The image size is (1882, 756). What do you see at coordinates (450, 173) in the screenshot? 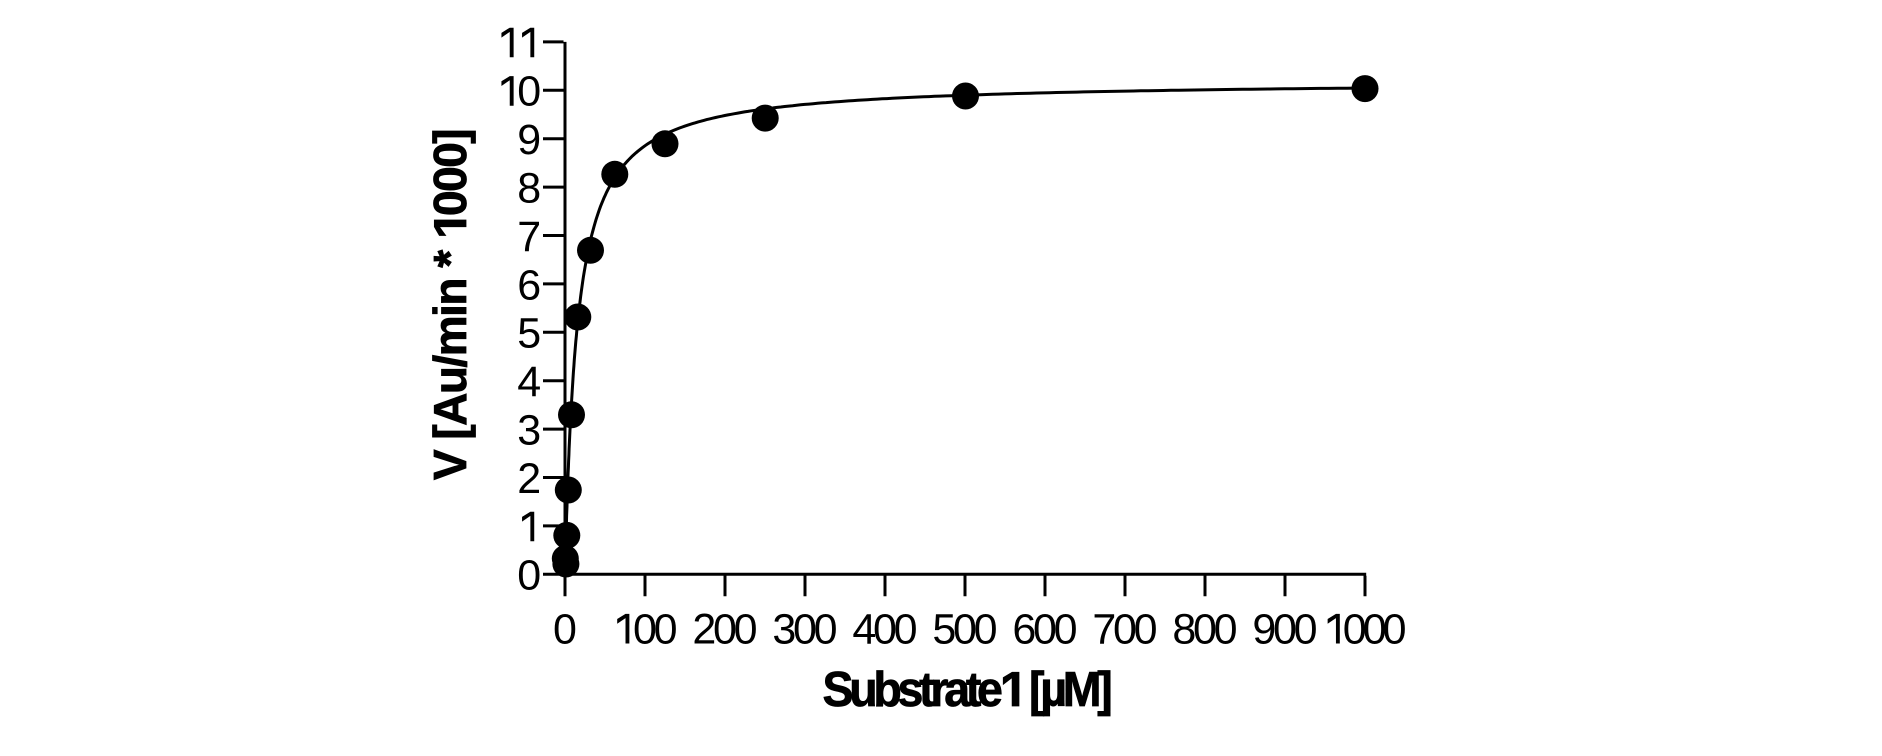
I see `svg-text: 000]` at bounding box center [450, 173].